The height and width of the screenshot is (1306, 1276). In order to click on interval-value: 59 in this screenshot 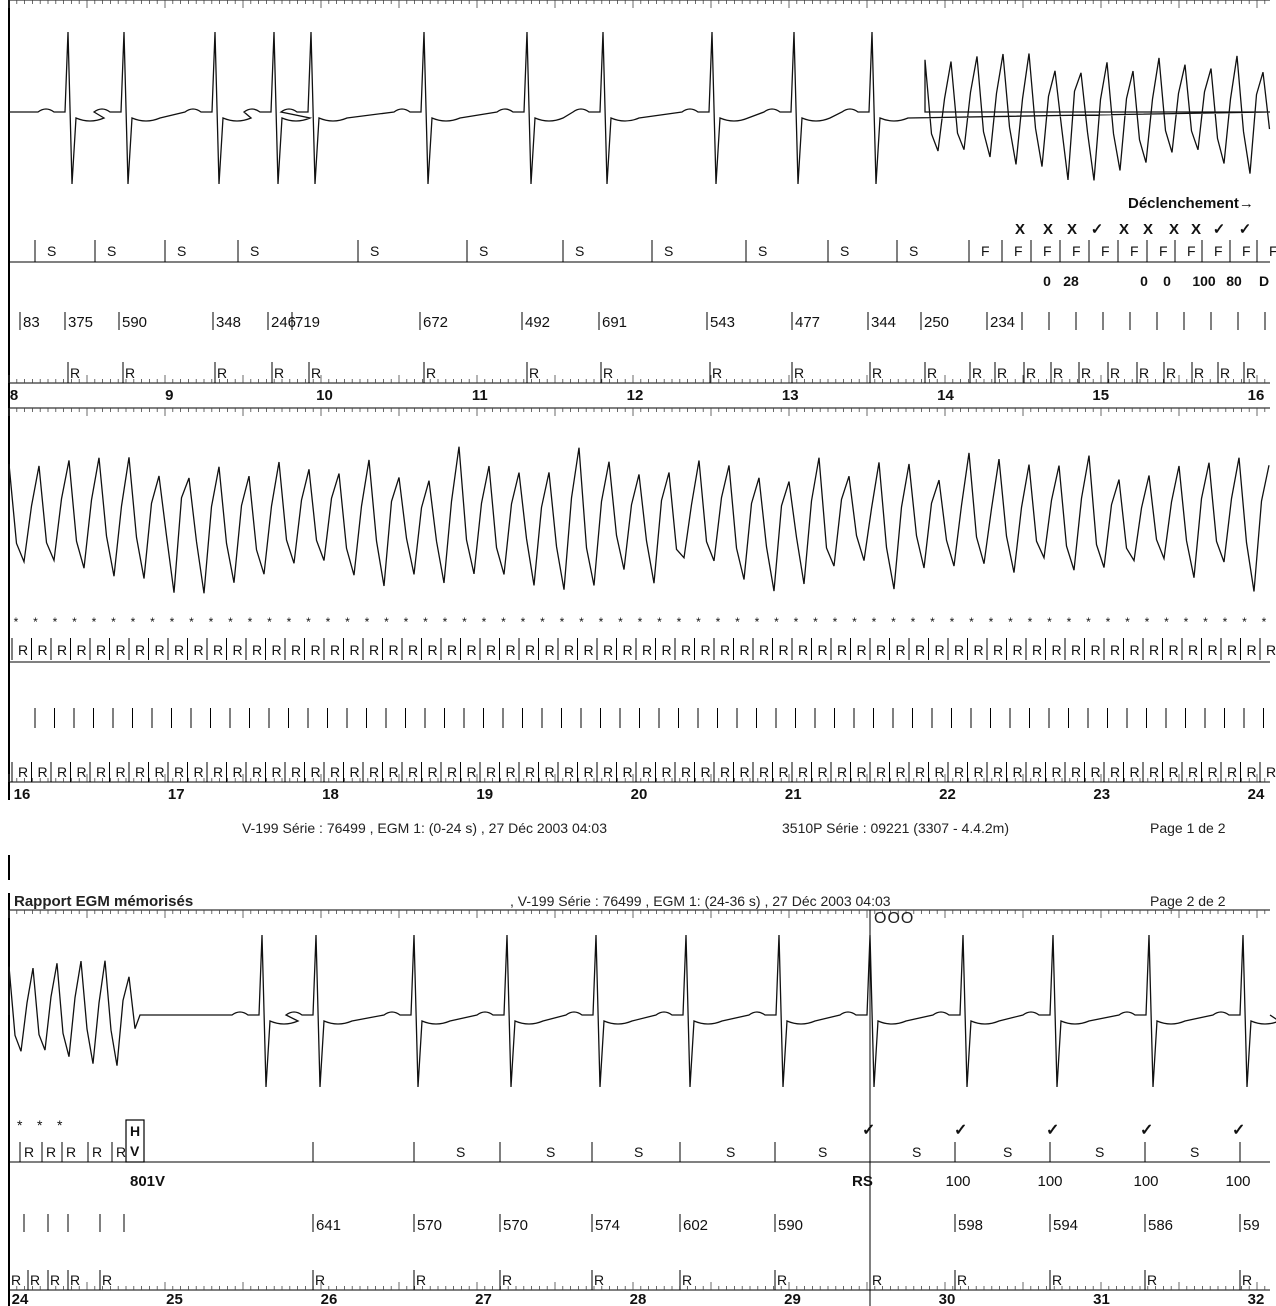, I will do `click(1251, 1225)`.